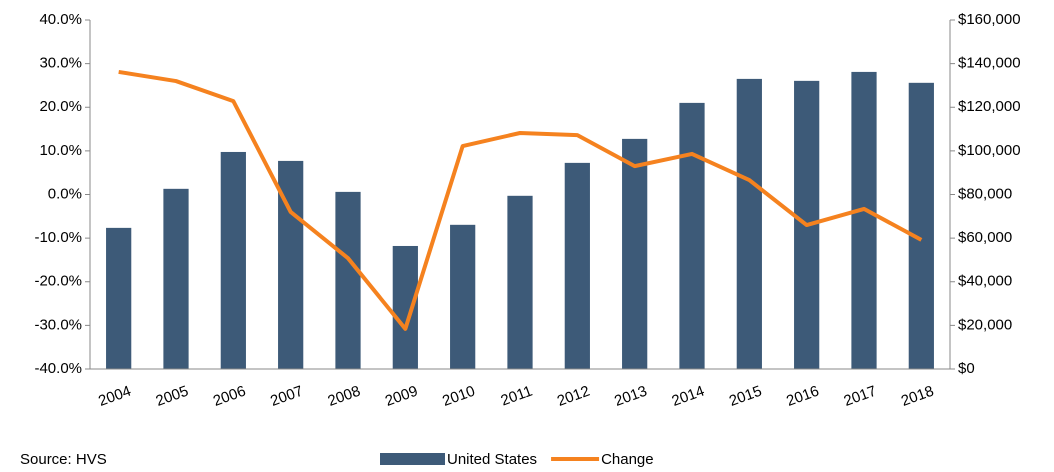 The width and height of the screenshot is (1054, 472). Describe the element at coordinates (172, 396) in the screenshot. I see `x-tick-label: 2005` at that location.